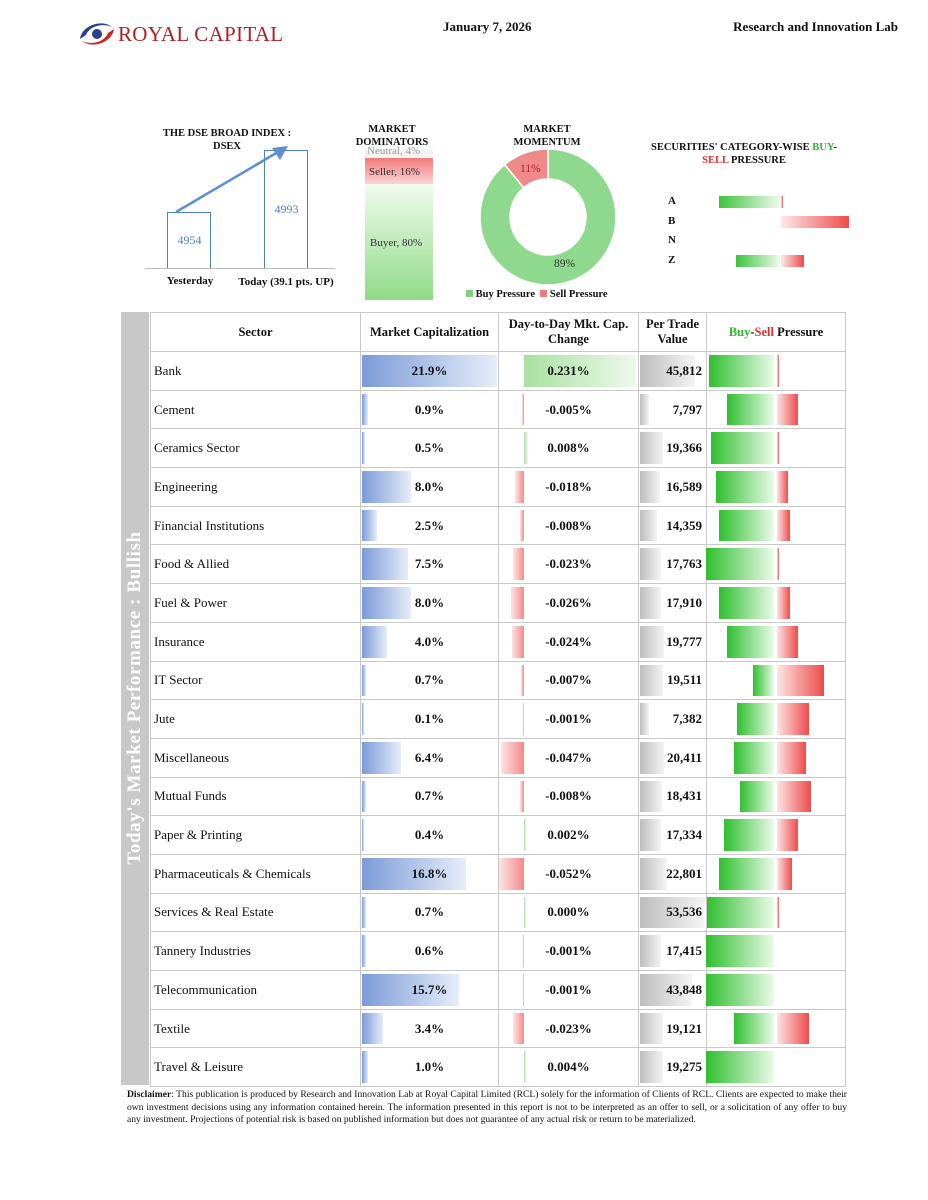 This screenshot has height=1200, width=928. I want to click on change-cell: -0.005%, so click(568, 409).